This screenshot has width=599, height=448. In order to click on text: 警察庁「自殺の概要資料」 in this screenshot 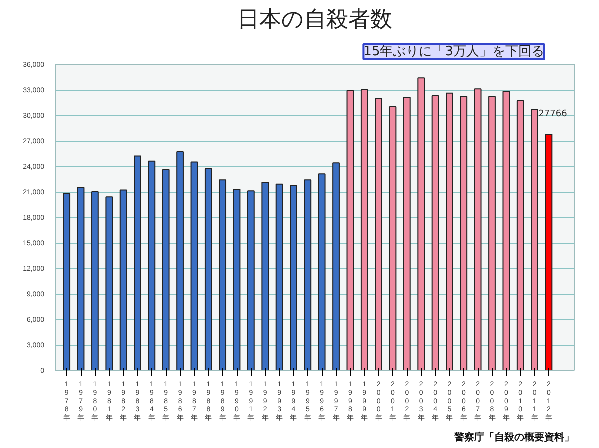, I will do `click(514, 438)`.